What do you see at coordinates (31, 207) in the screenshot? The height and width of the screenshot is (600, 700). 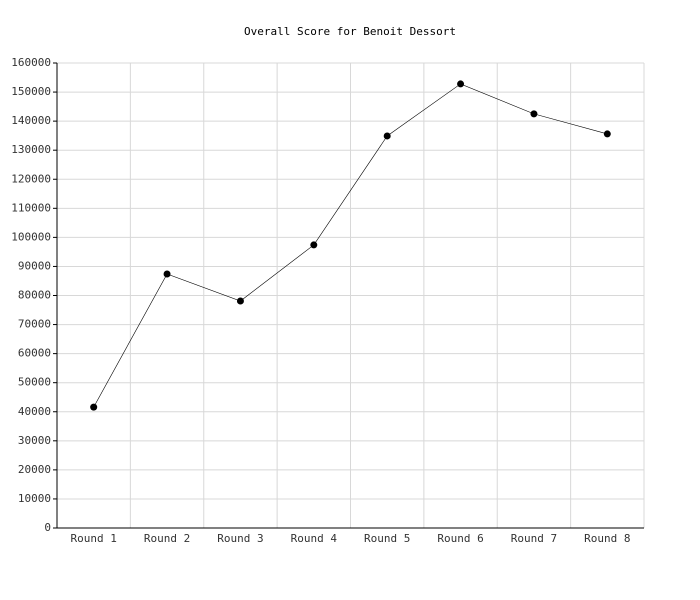 I see `y-tick-label: 110000` at bounding box center [31, 207].